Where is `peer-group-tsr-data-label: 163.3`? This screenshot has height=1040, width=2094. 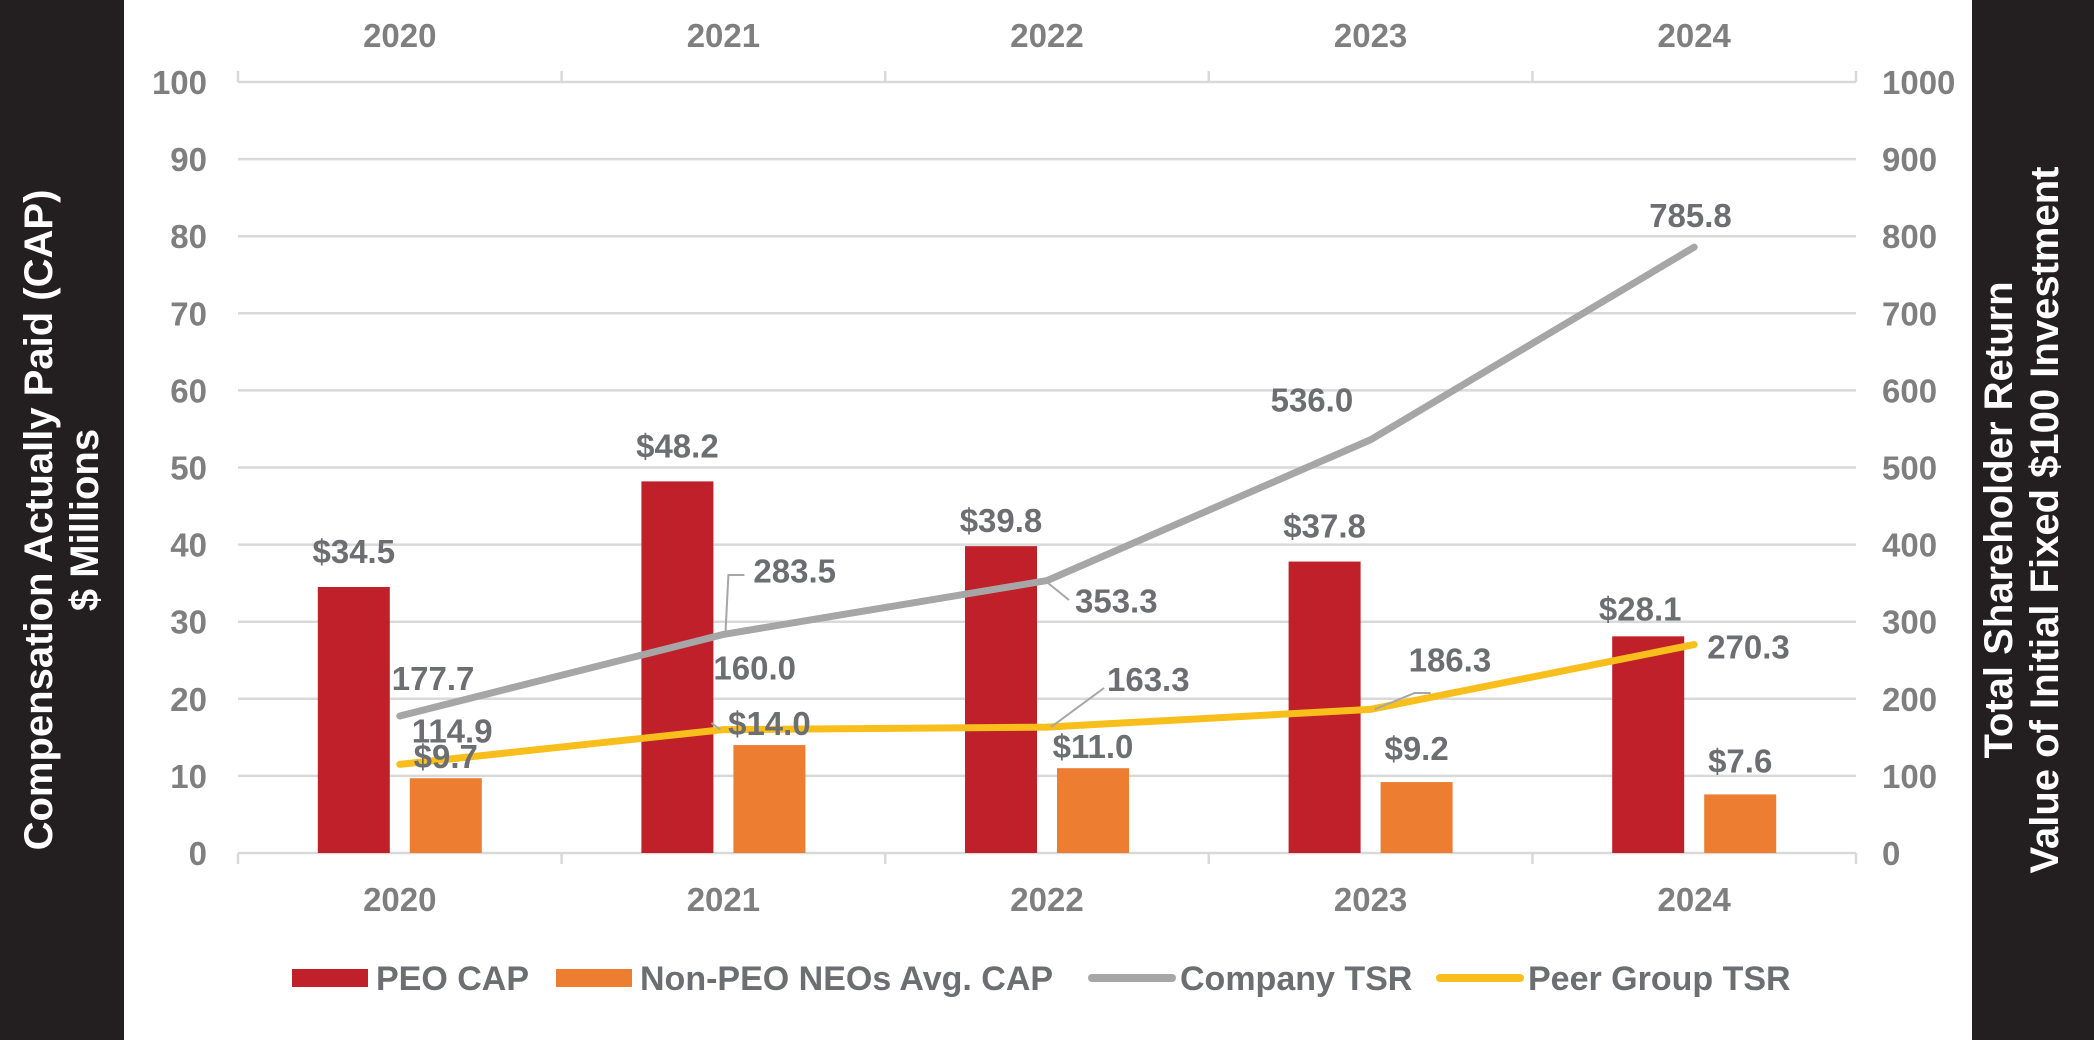
peer-group-tsr-data-label: 163.3 is located at coordinates (1148, 679).